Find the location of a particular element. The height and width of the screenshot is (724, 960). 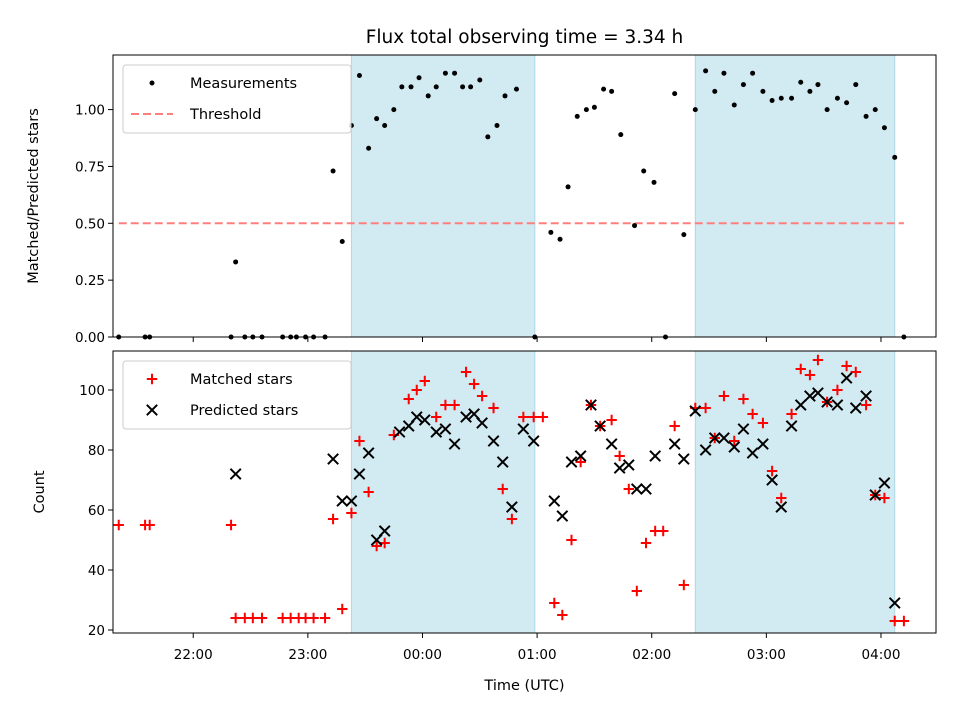

x-axis-label: Time (UTC) is located at coordinates (523, 686).